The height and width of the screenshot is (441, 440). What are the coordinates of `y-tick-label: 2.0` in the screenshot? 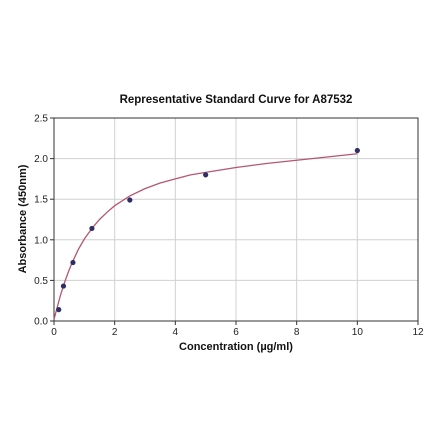 It's located at (41, 159).